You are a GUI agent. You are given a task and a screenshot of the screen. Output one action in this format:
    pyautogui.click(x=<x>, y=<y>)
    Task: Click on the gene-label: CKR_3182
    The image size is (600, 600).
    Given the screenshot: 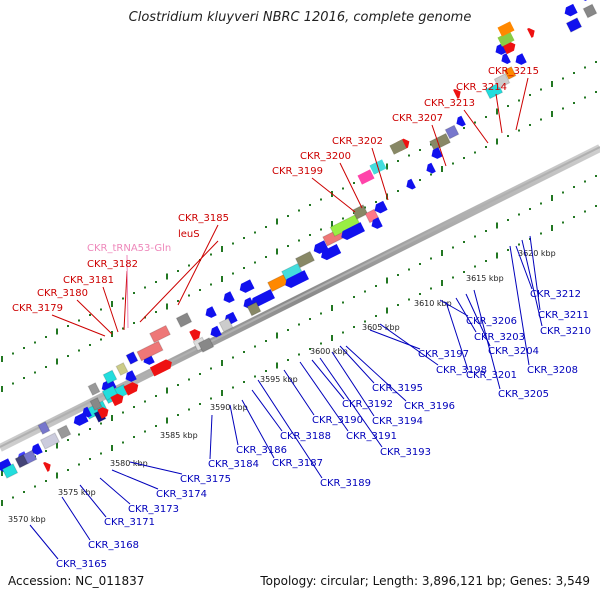 What is the action you would take?
    pyautogui.click(x=112, y=264)
    